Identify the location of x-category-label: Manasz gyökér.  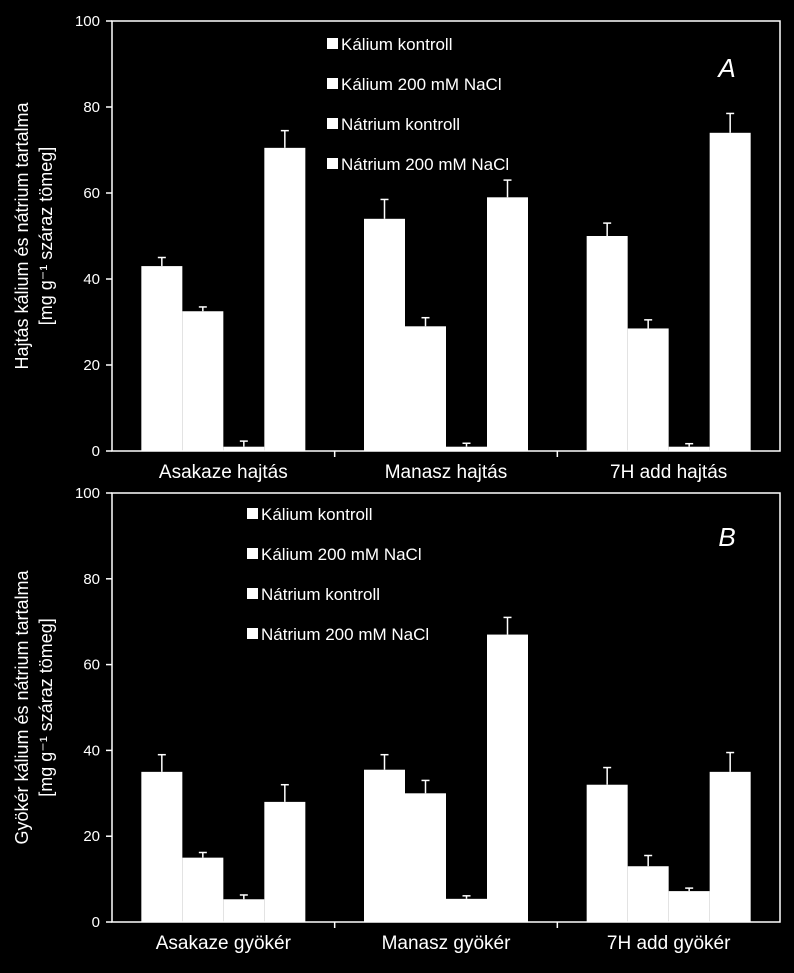
(447, 943).